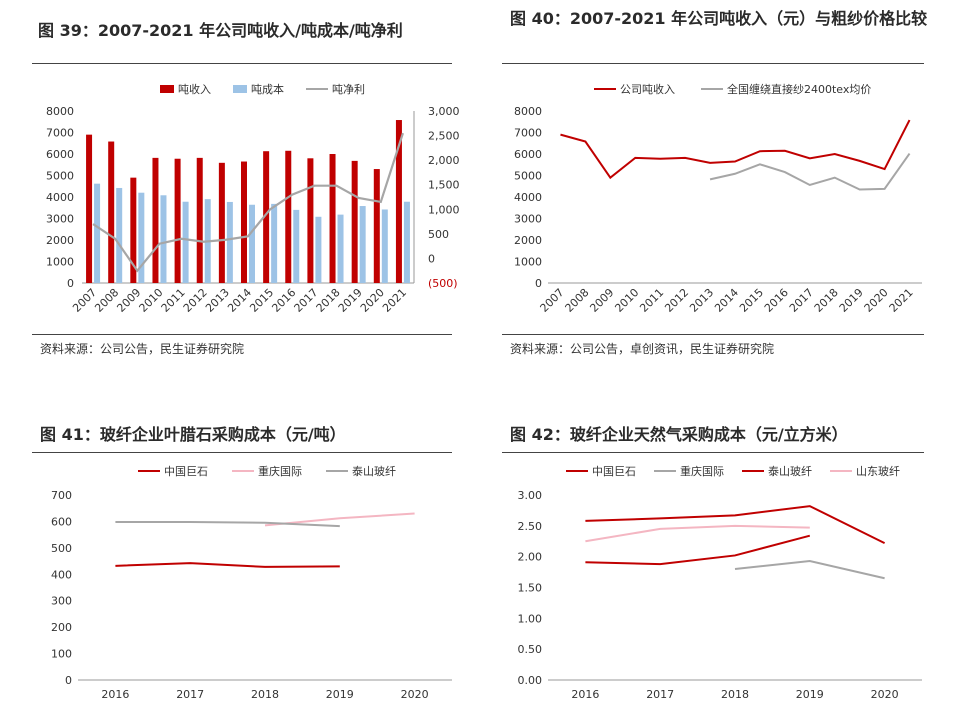  What do you see at coordinates (267, 89) in the screenshot?
I see `legend-label-1: 吨成本` at bounding box center [267, 89].